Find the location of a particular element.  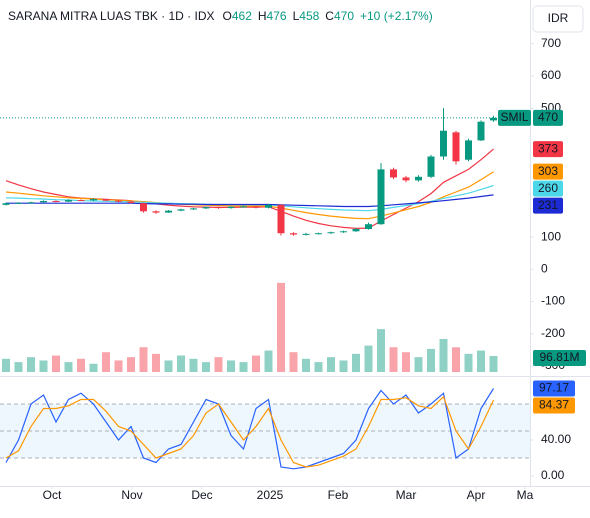

volume-value: 96.81M is located at coordinates (559, 357).